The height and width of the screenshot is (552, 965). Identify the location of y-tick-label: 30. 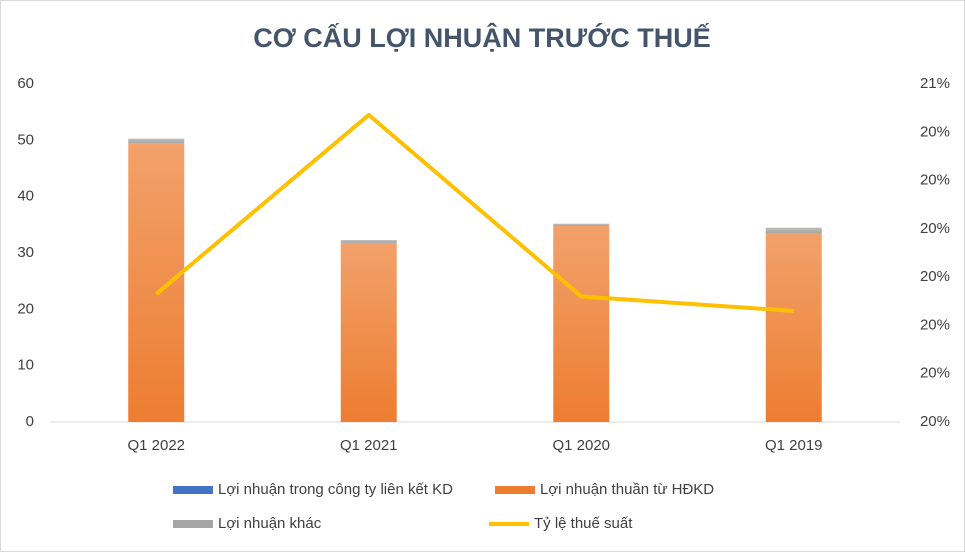
(25, 252).